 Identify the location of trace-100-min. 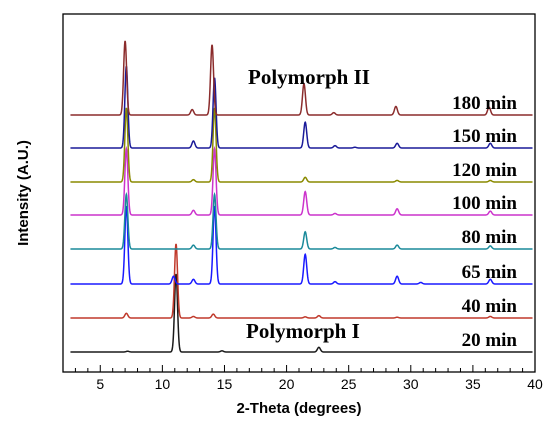
(301, 180).